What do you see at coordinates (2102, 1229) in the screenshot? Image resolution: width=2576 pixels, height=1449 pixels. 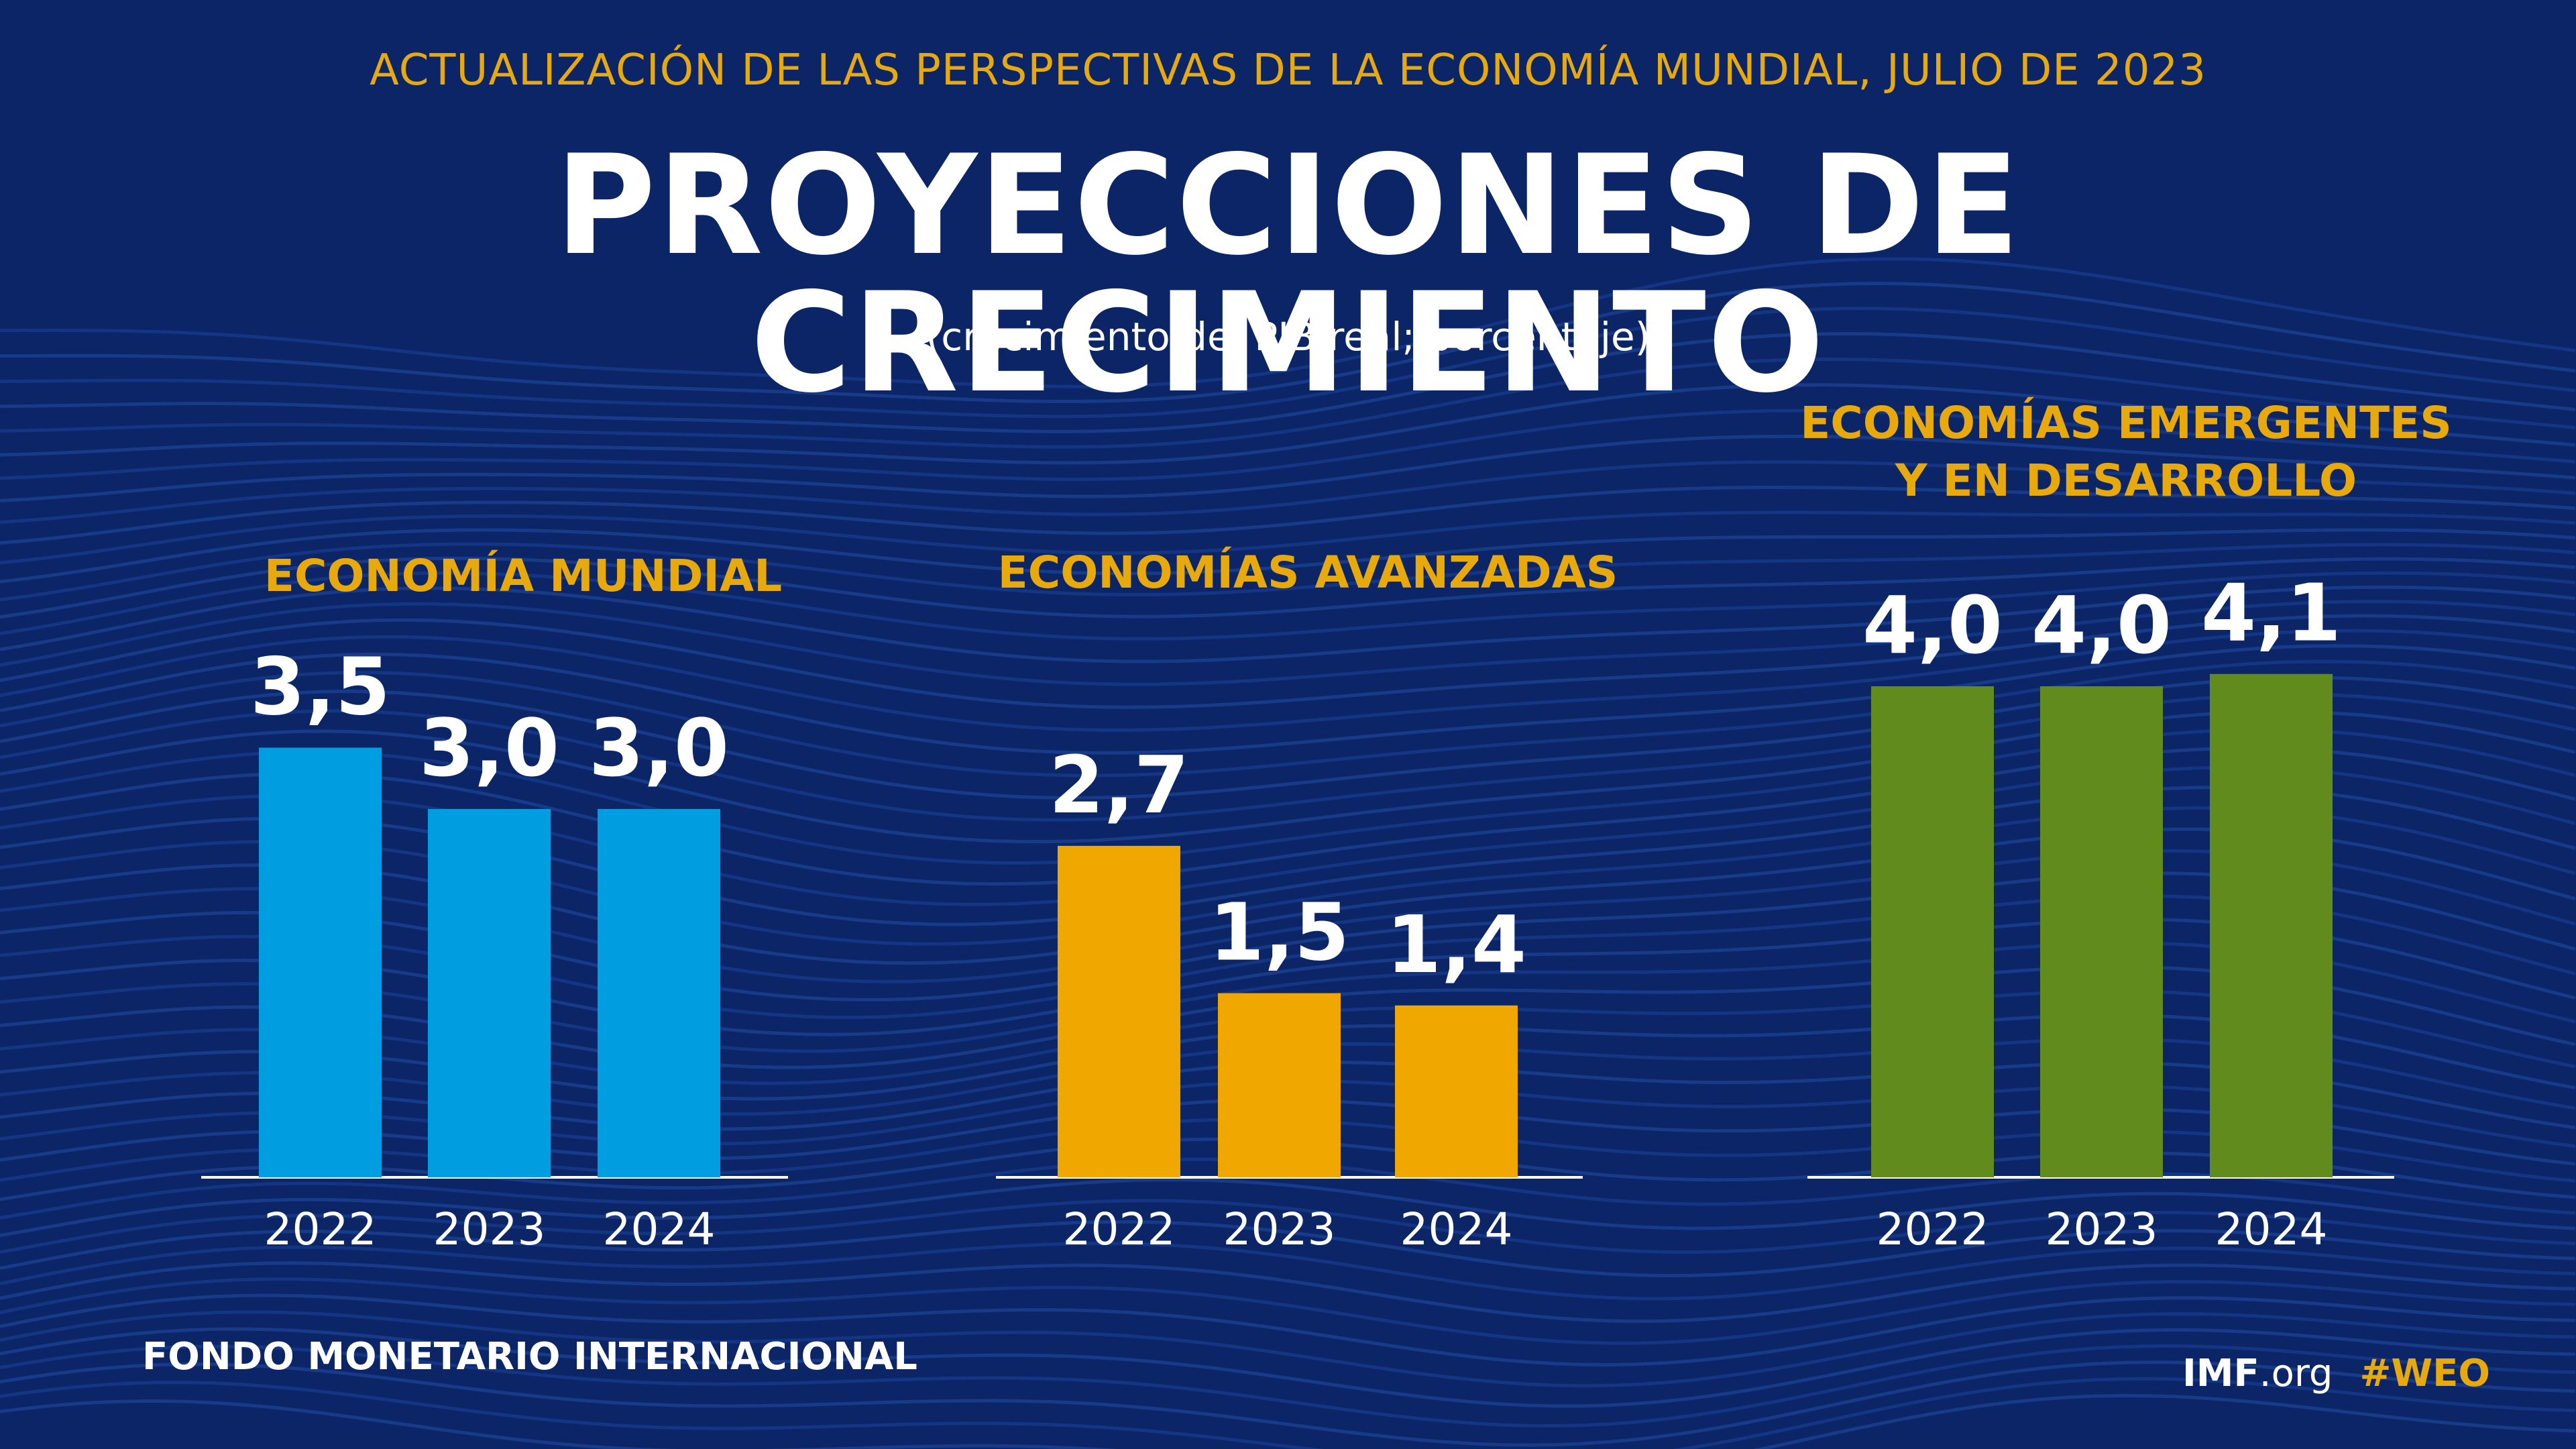 I see `tick-label-emerging-2023: 2023` at bounding box center [2102, 1229].